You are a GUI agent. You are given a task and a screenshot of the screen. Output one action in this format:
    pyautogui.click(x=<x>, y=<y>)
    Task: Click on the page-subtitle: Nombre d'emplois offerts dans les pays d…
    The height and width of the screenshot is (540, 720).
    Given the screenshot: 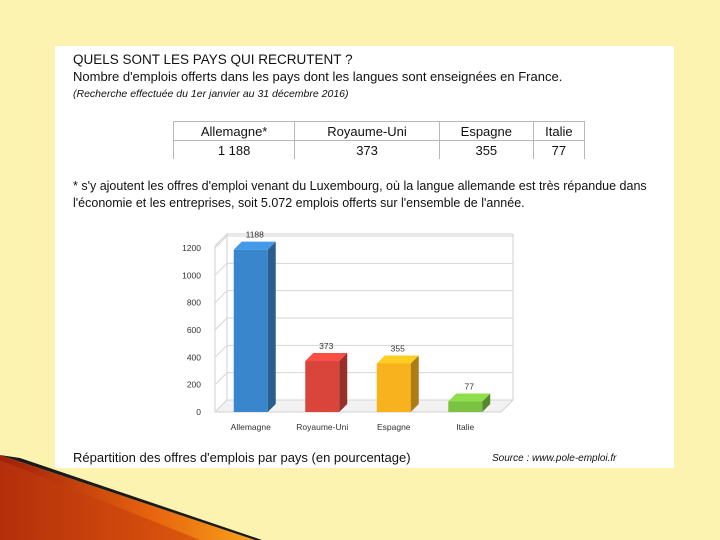 What is the action you would take?
    pyautogui.click(x=318, y=76)
    